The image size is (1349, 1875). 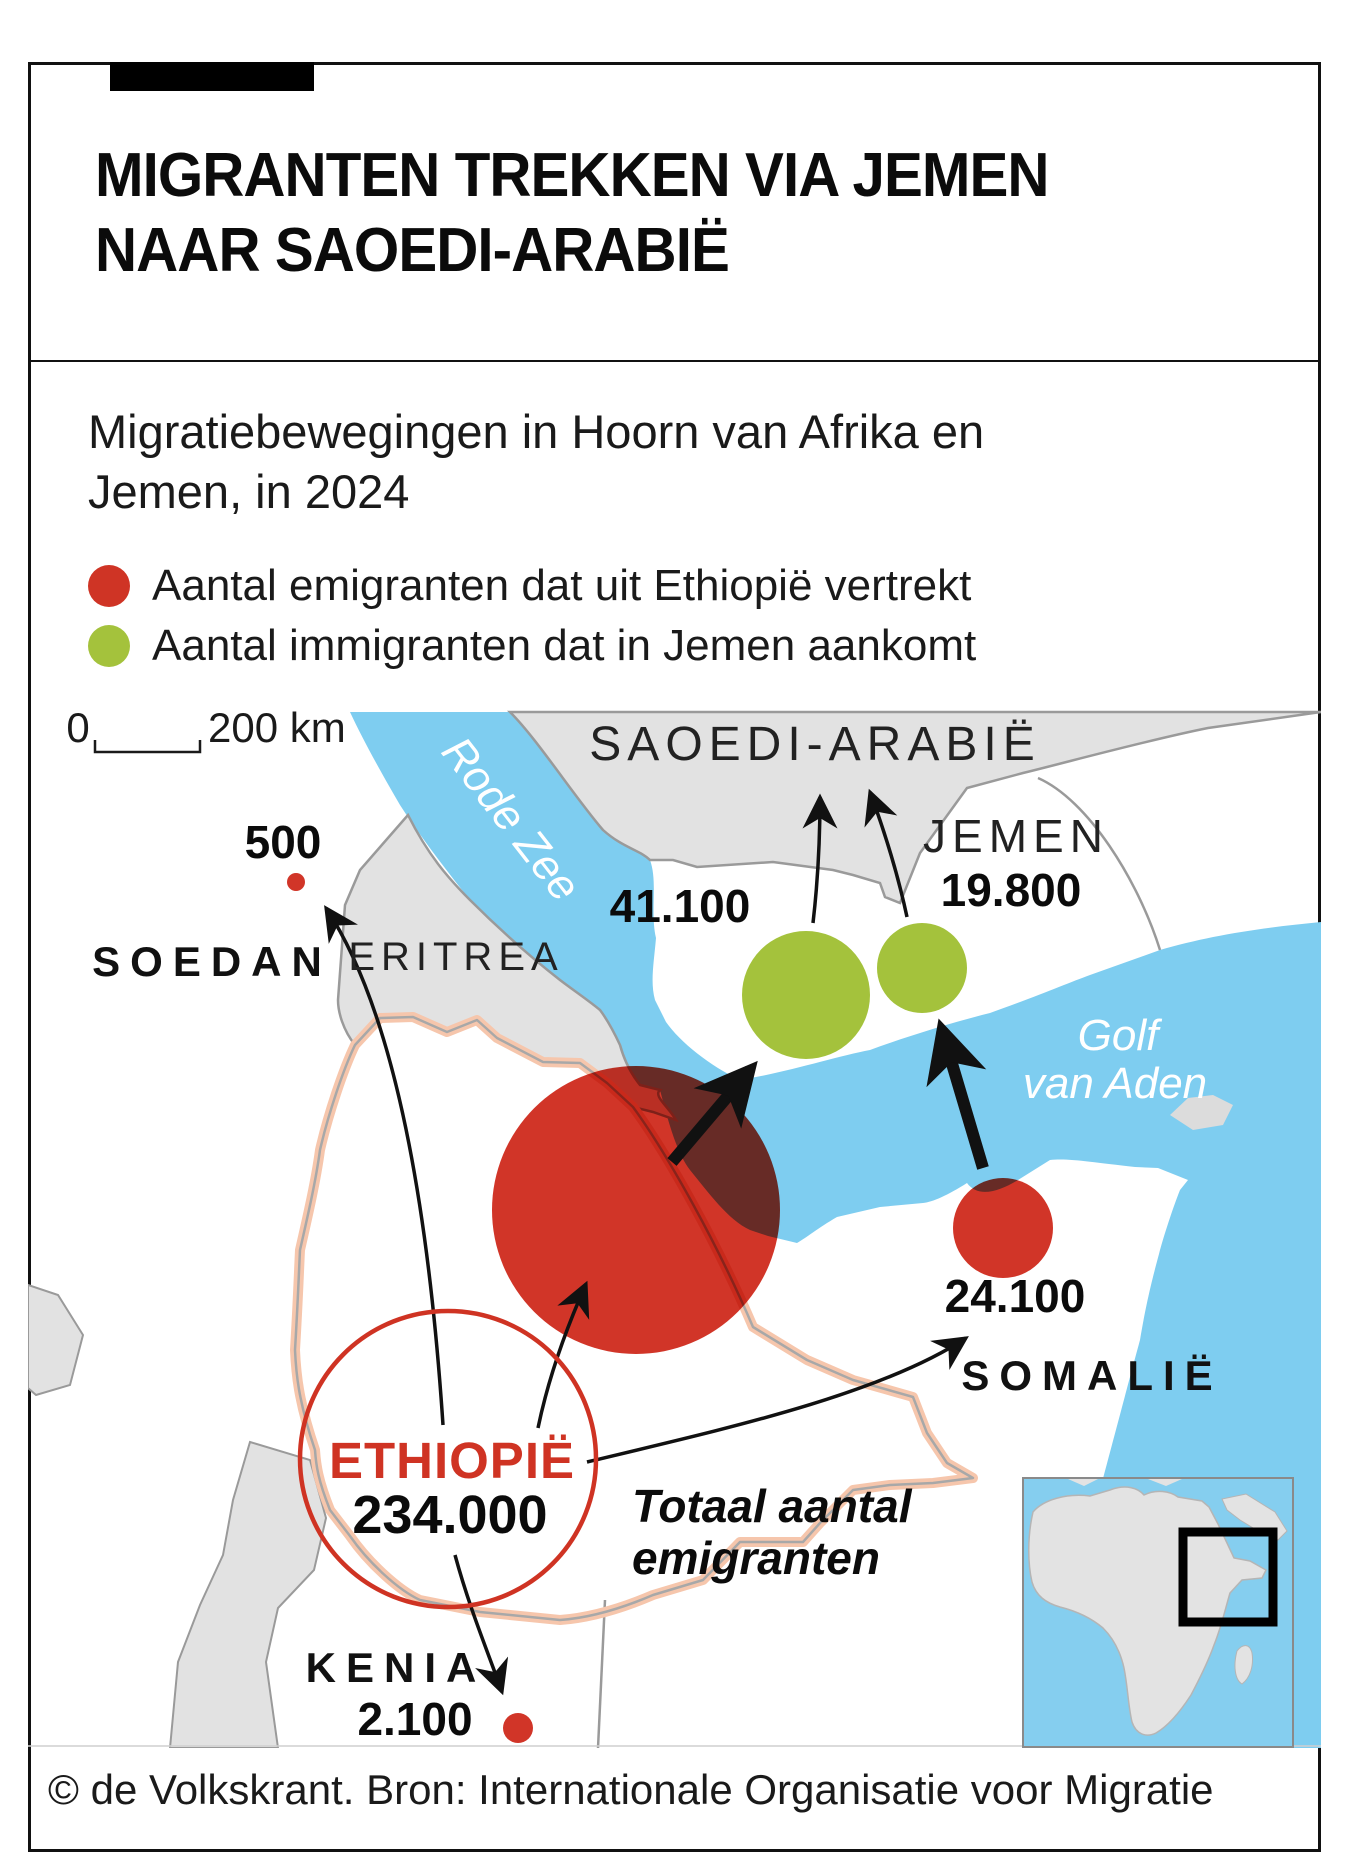 What do you see at coordinates (772, 1506) in the screenshot?
I see `annotation-line1: Totaal aantal` at bounding box center [772, 1506].